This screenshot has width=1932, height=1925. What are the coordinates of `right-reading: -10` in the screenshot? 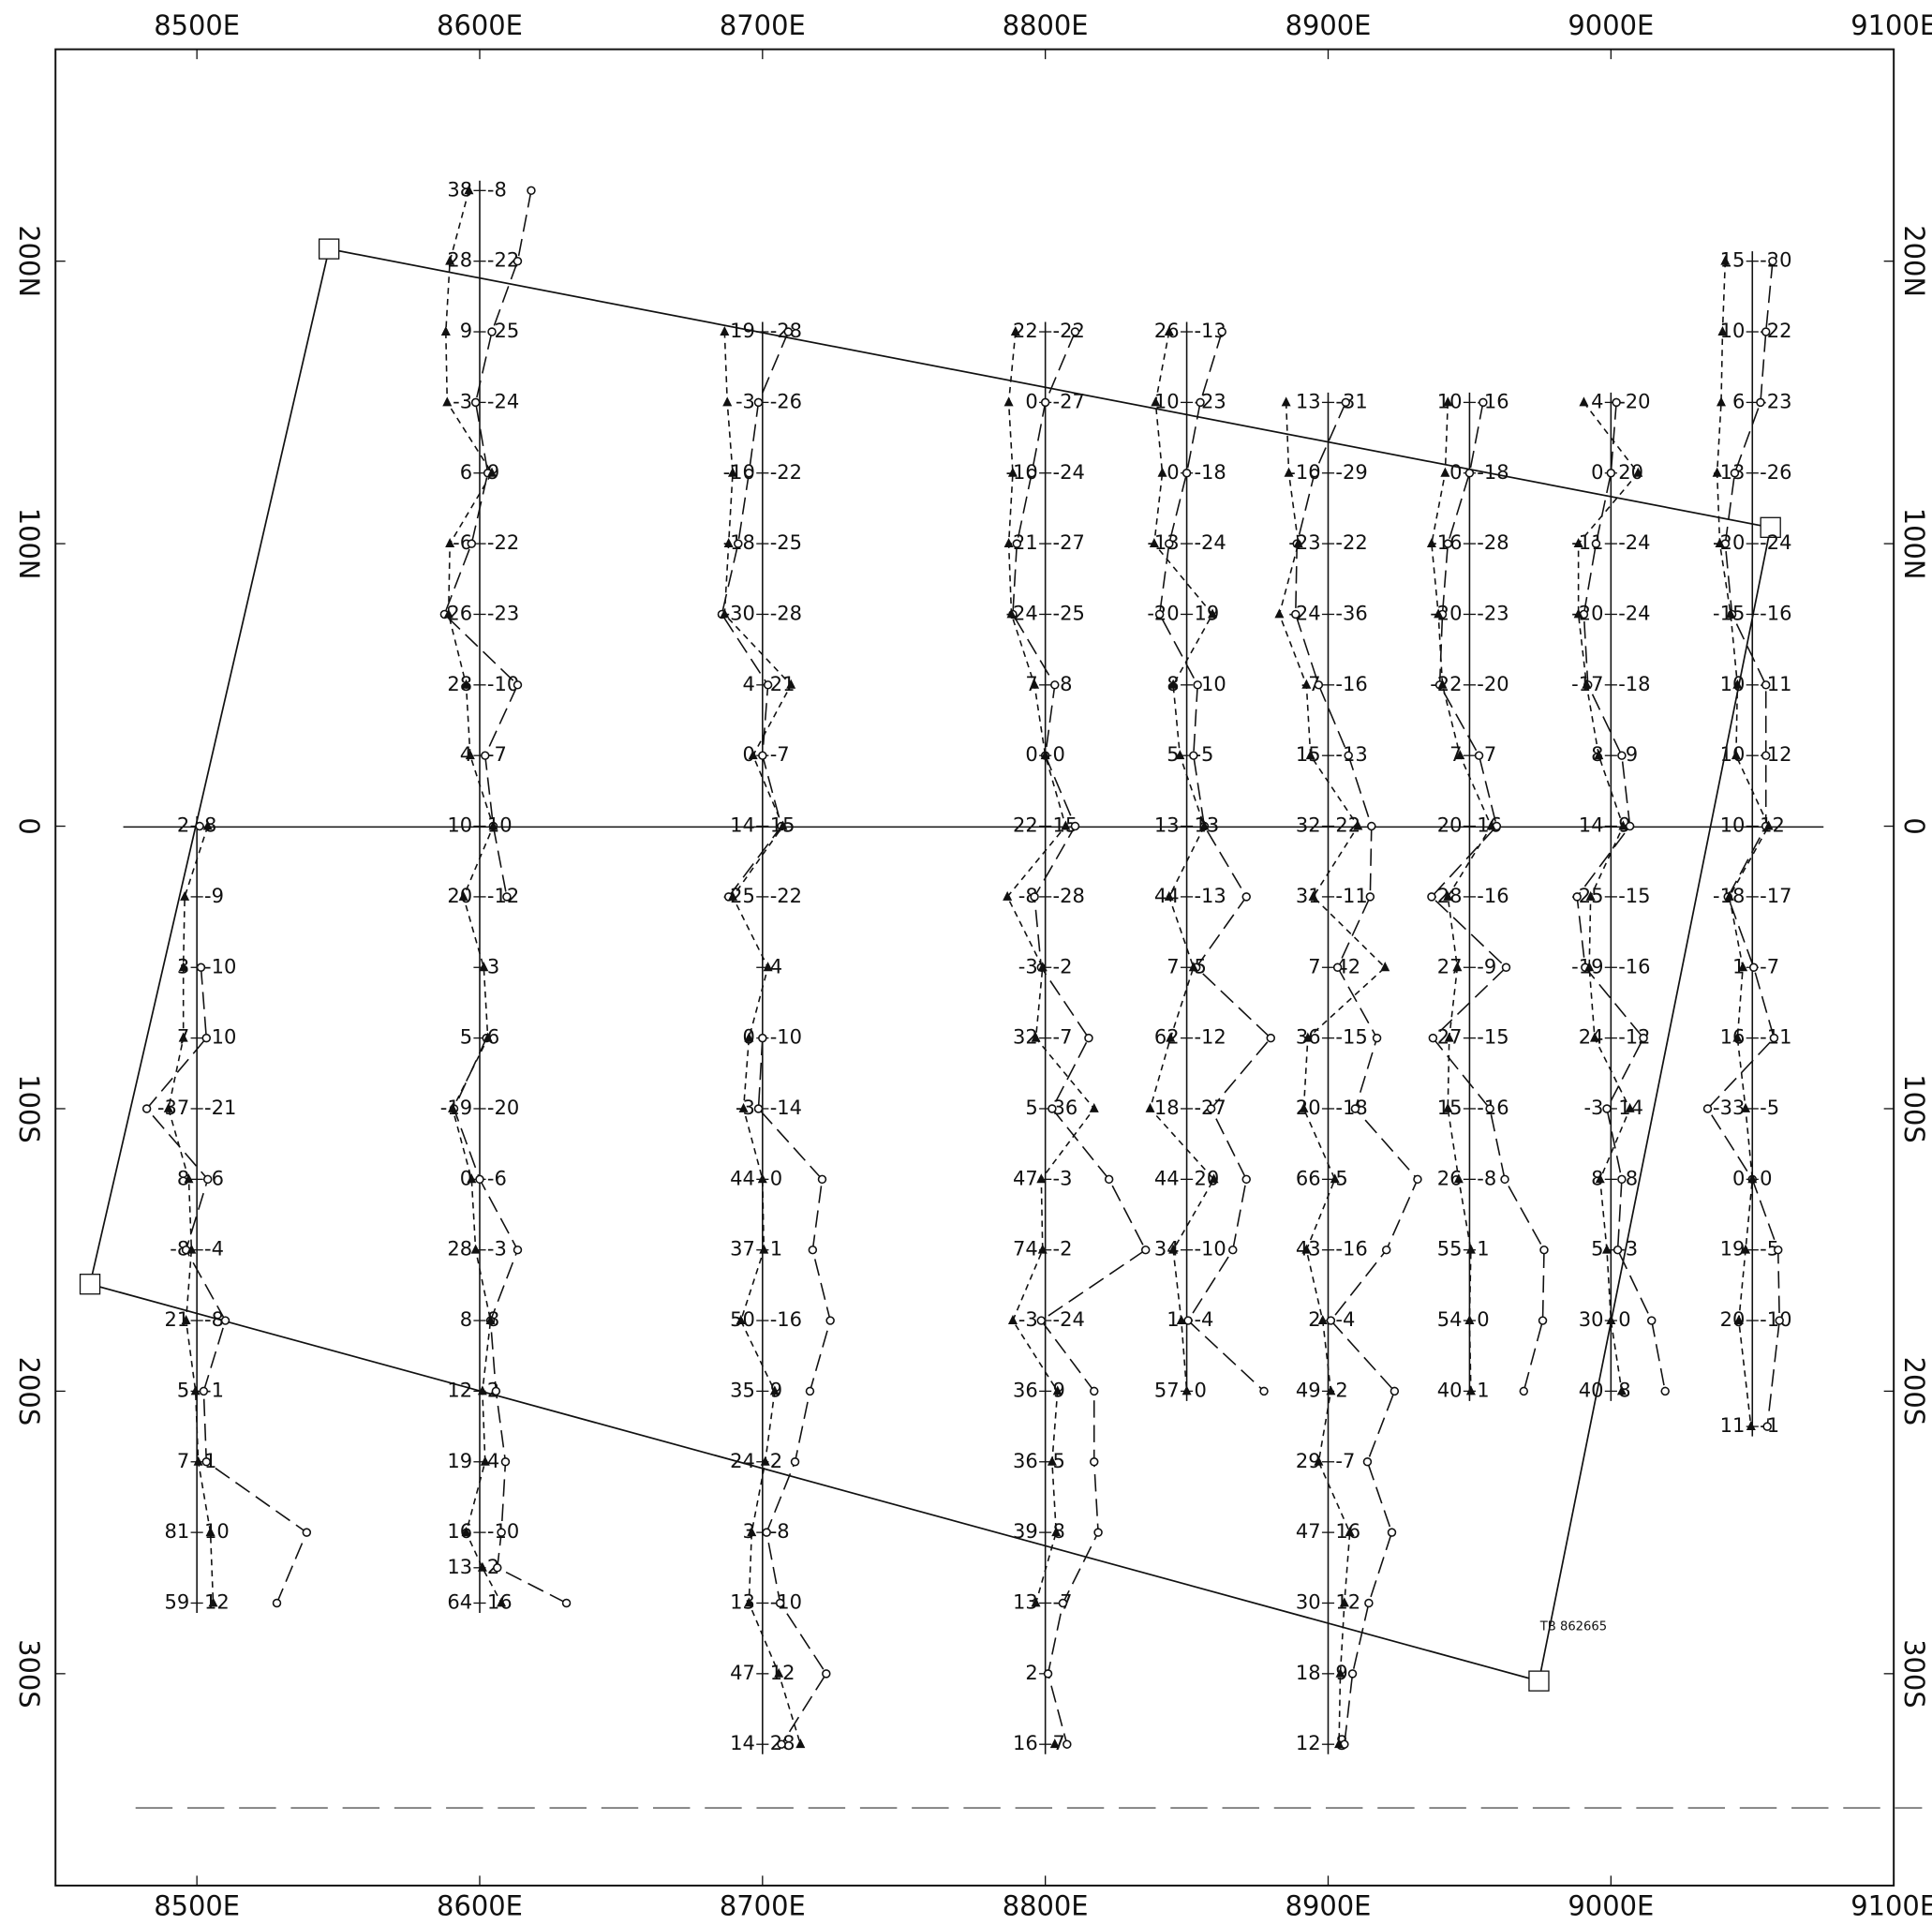 It's located at (786, 1601).